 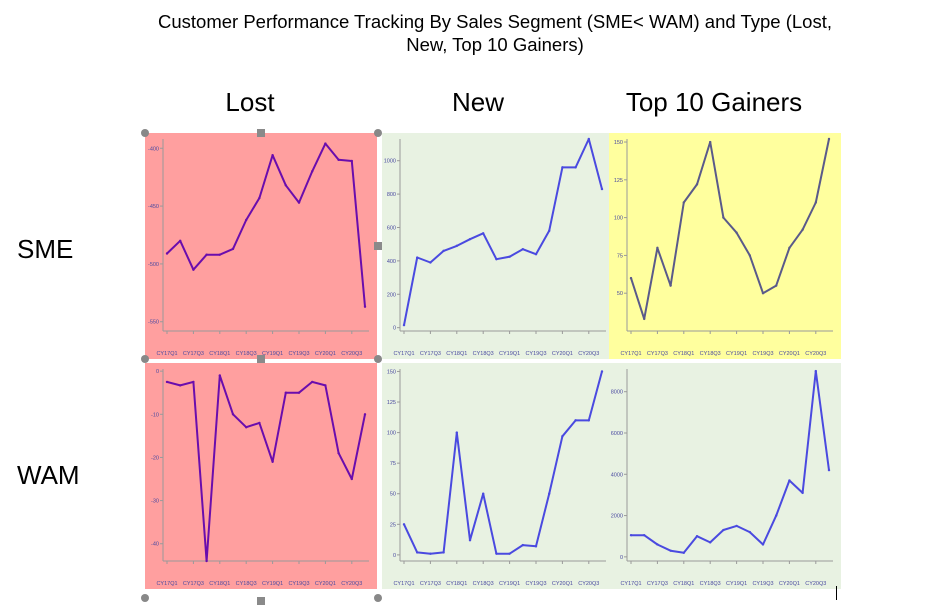 What do you see at coordinates (351, 354) in the screenshot?
I see `x-tick-label: CY20Q3` at bounding box center [351, 354].